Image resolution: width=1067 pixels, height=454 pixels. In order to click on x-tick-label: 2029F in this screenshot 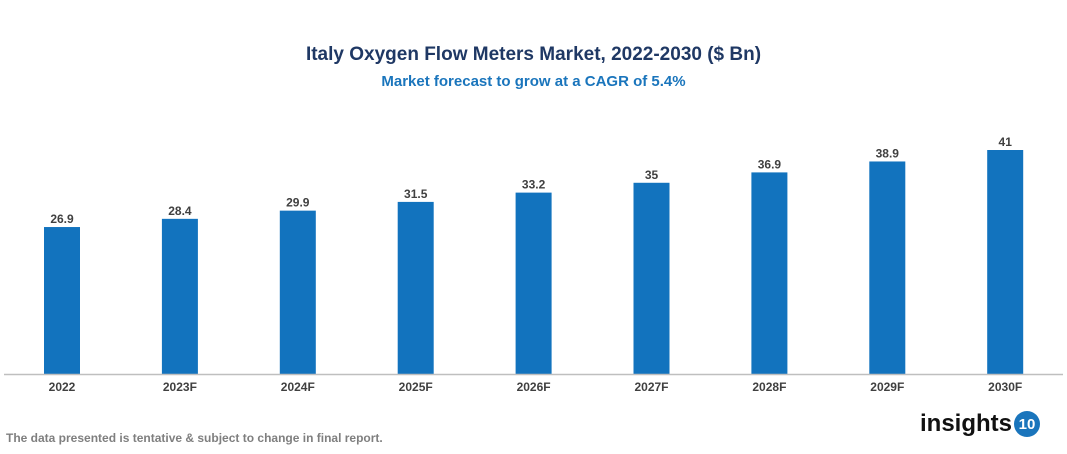, I will do `click(887, 387)`.